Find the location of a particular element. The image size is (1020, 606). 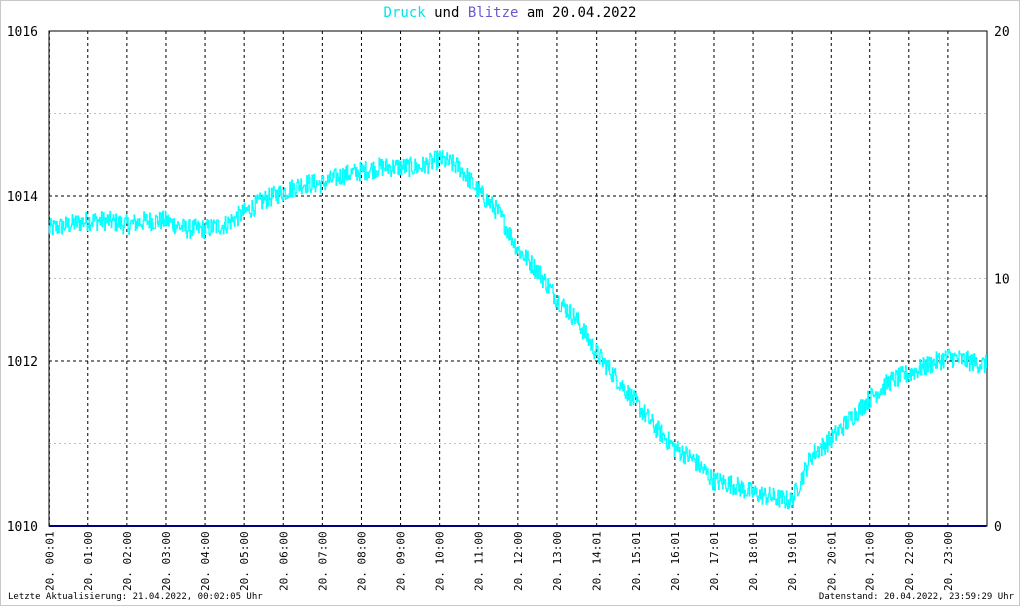

x-tick-label: 20. 10:00 is located at coordinates (440, 561).